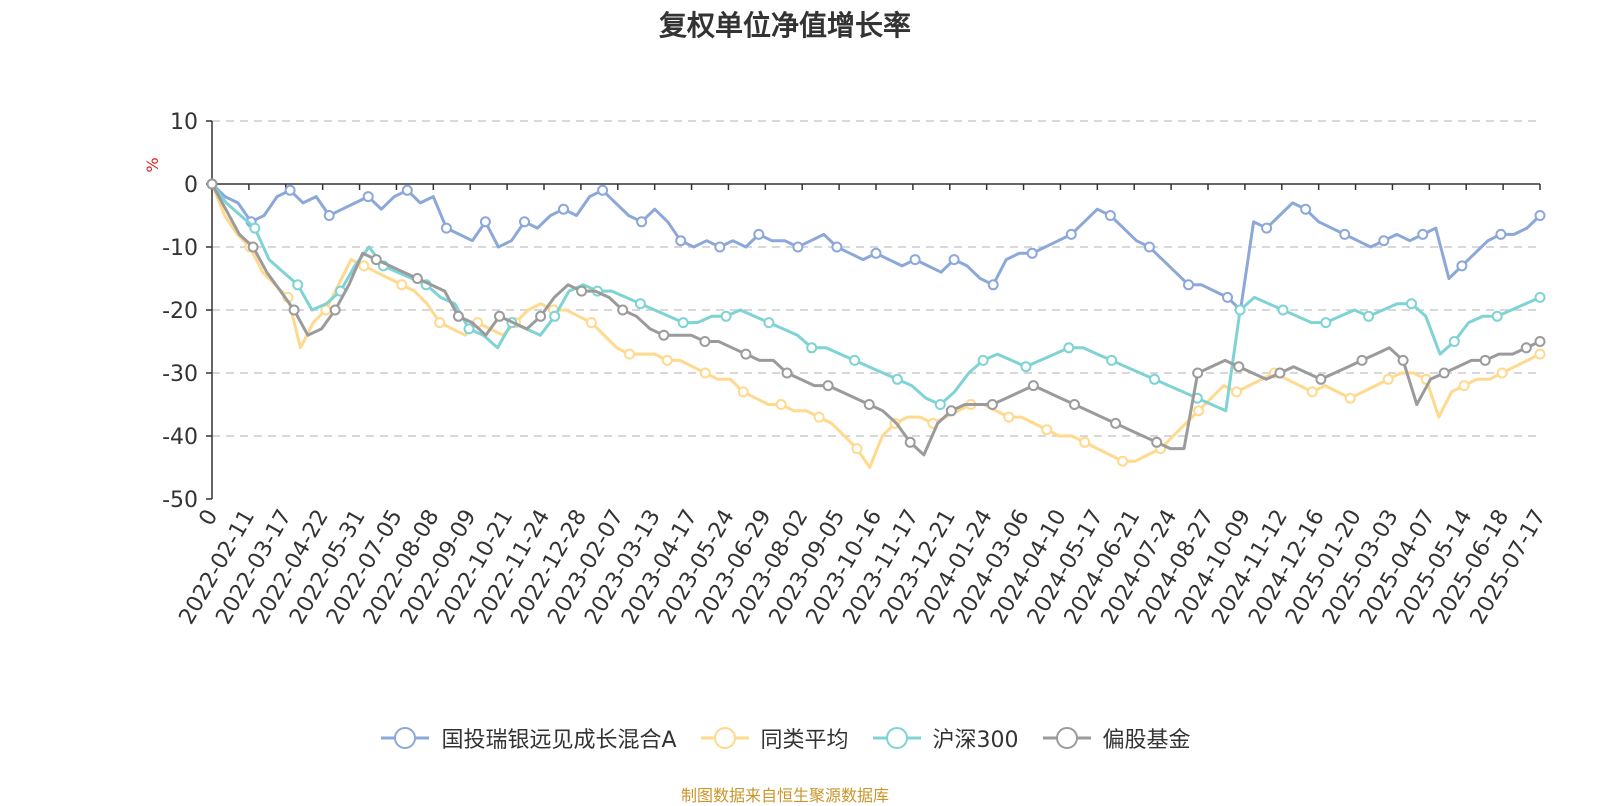  I want to click on y-tick-label: -30, so click(180, 374).